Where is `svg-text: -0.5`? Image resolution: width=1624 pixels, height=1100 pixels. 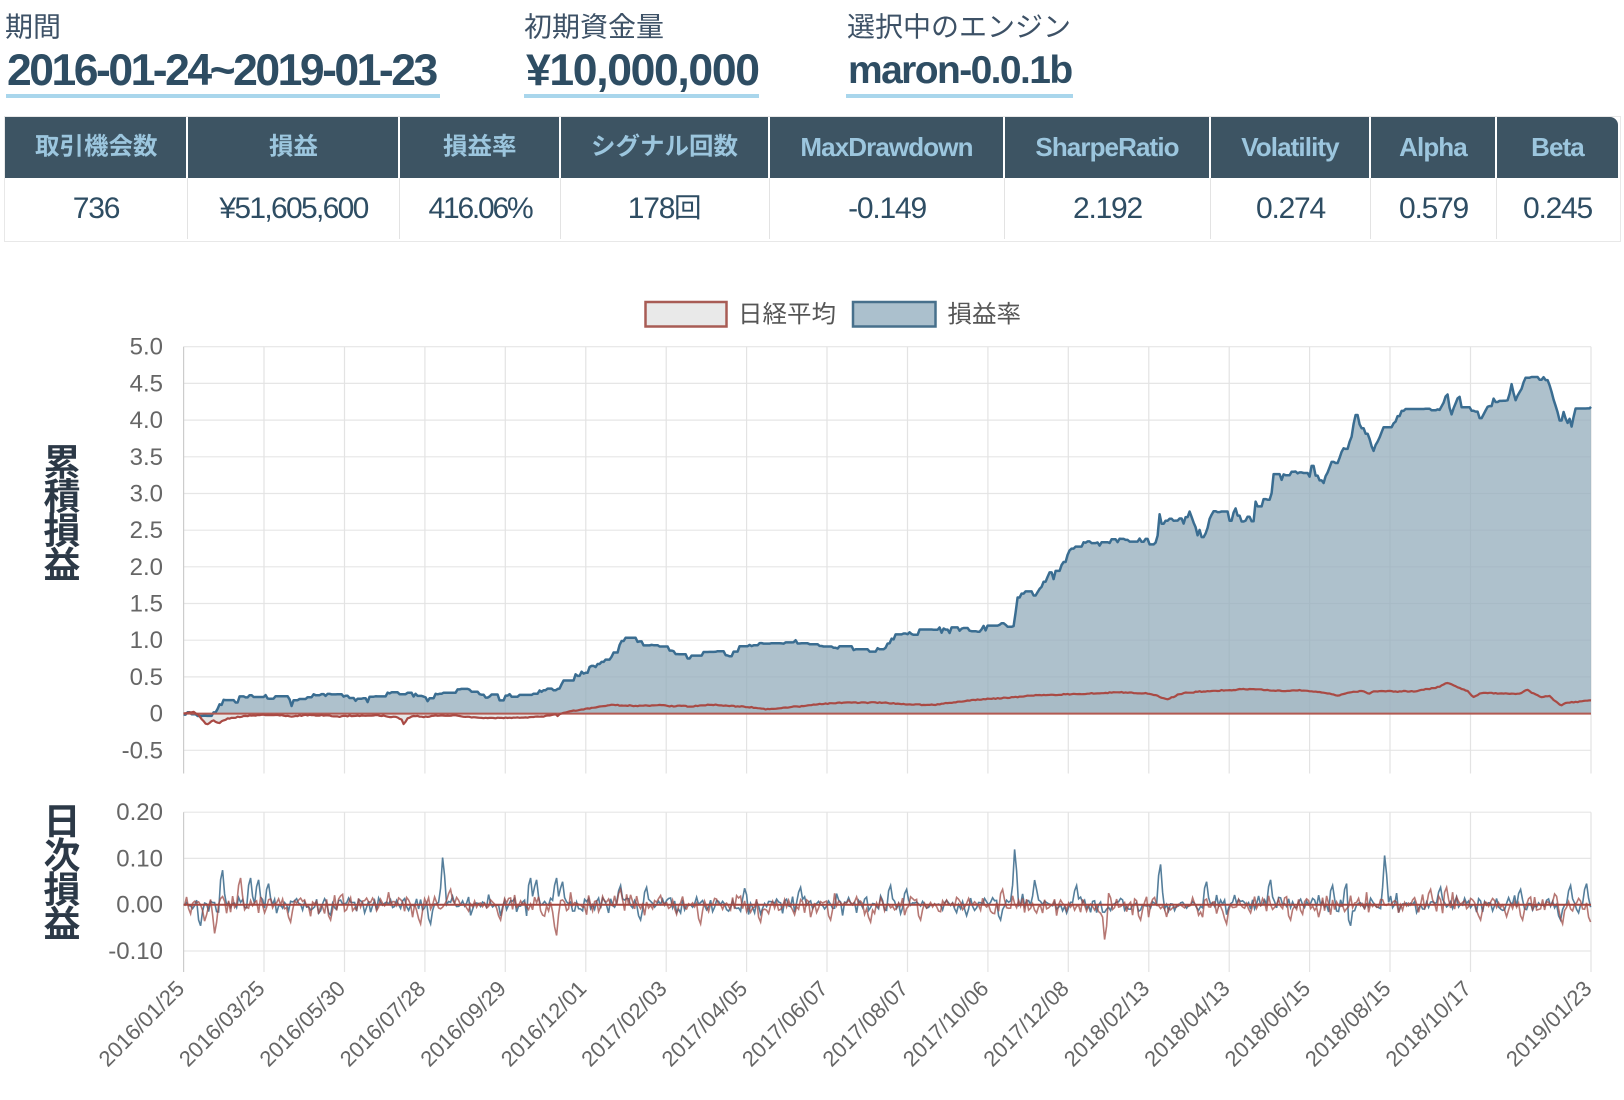
svg-text: -0.5 is located at coordinates (142, 750).